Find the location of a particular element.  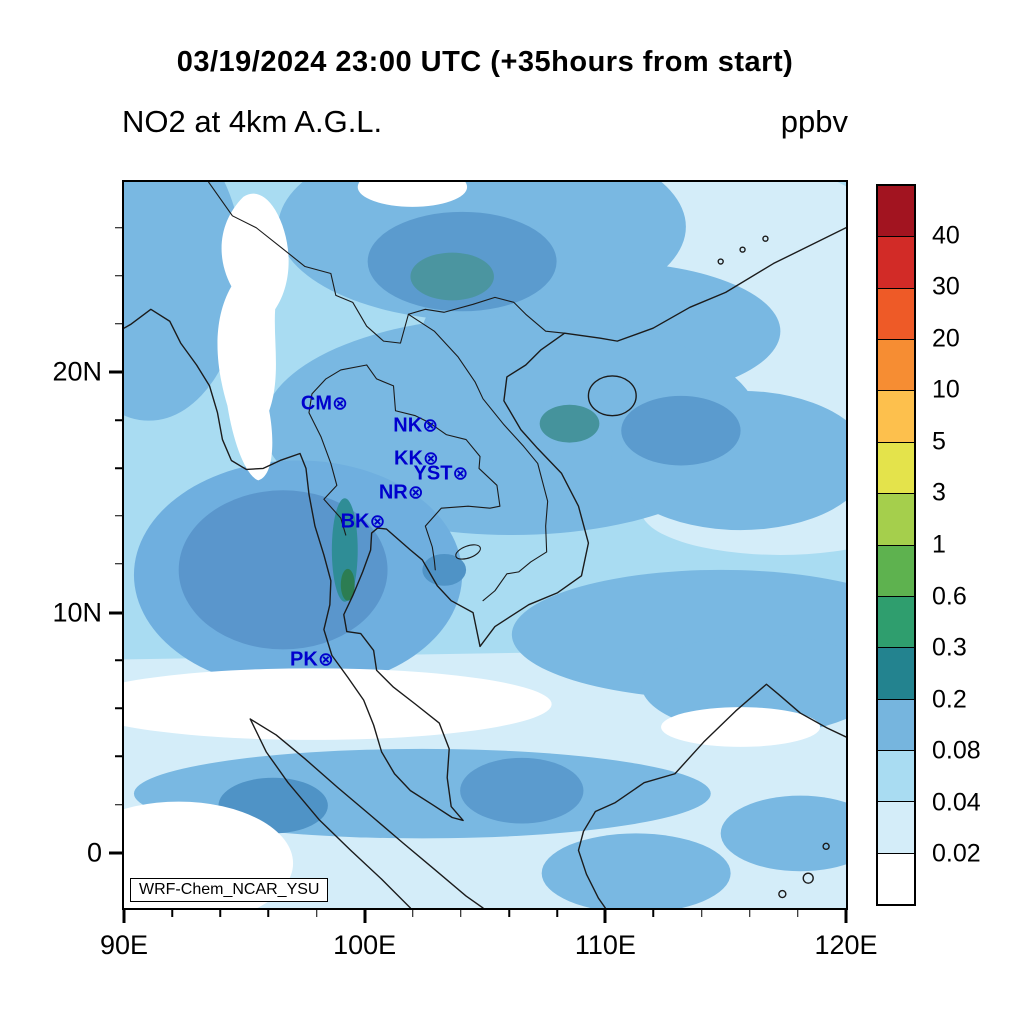

x-axis-label: 120E is located at coordinates (846, 945).